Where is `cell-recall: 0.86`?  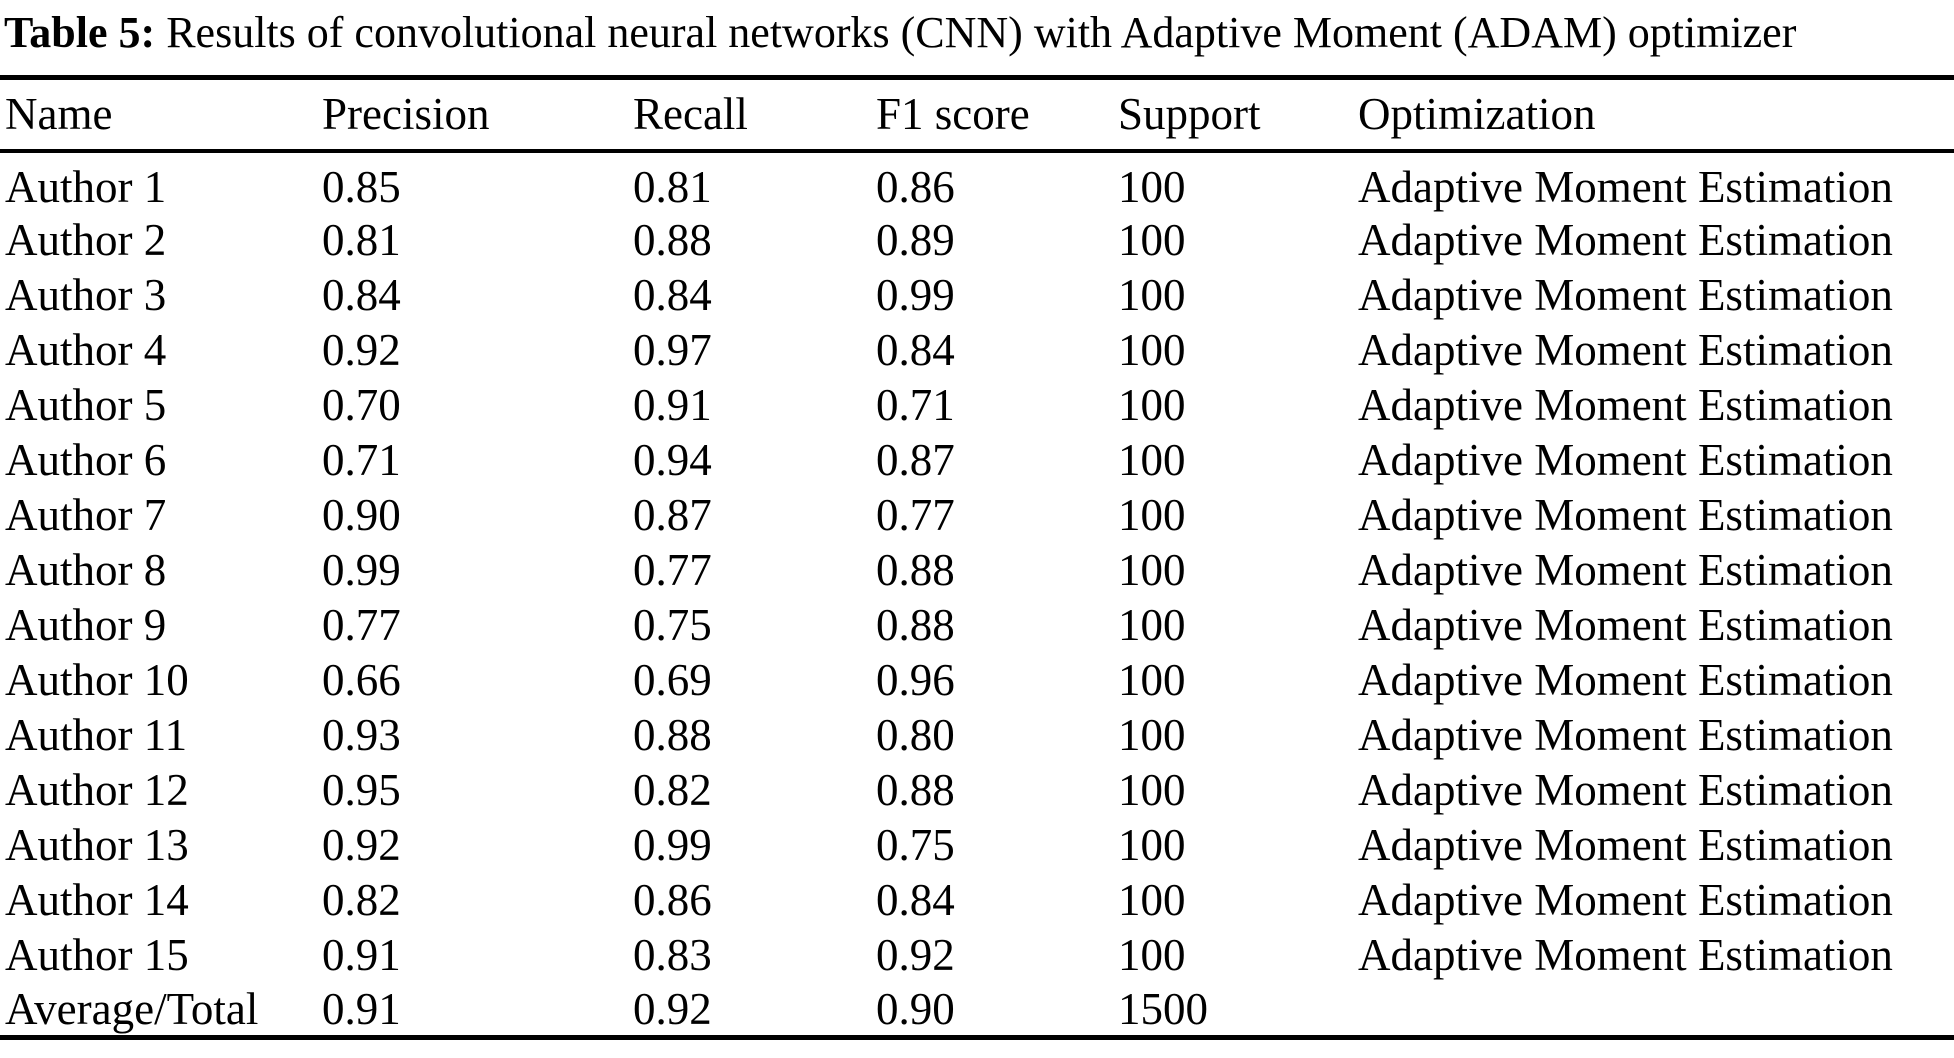
cell-recall: 0.86 is located at coordinates (672, 900).